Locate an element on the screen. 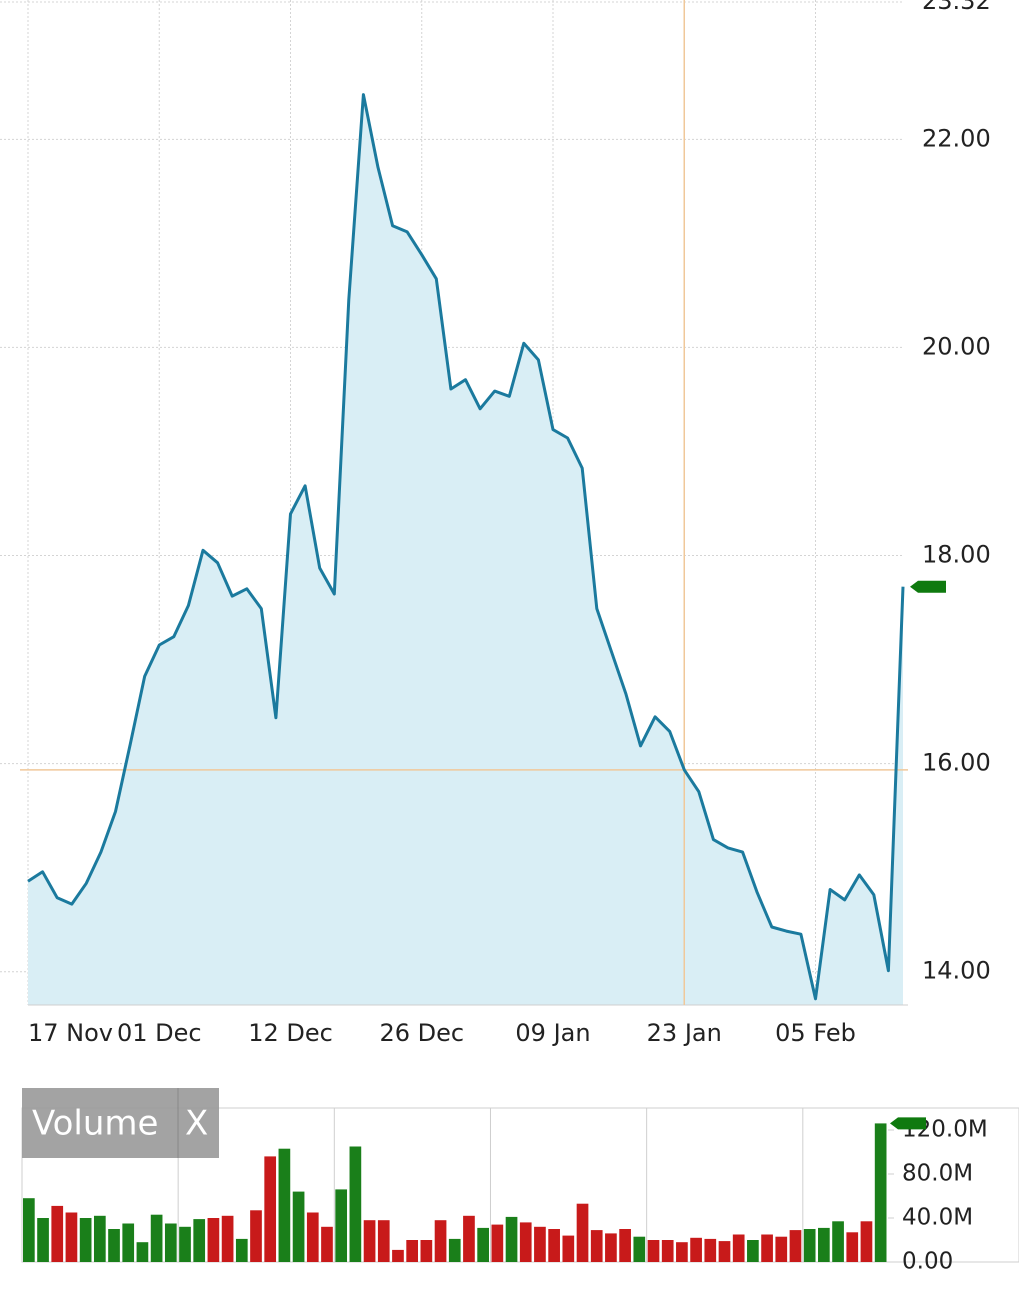 This screenshot has width=1019, height=1300. y-tick-label: 16.00 is located at coordinates (956, 763).